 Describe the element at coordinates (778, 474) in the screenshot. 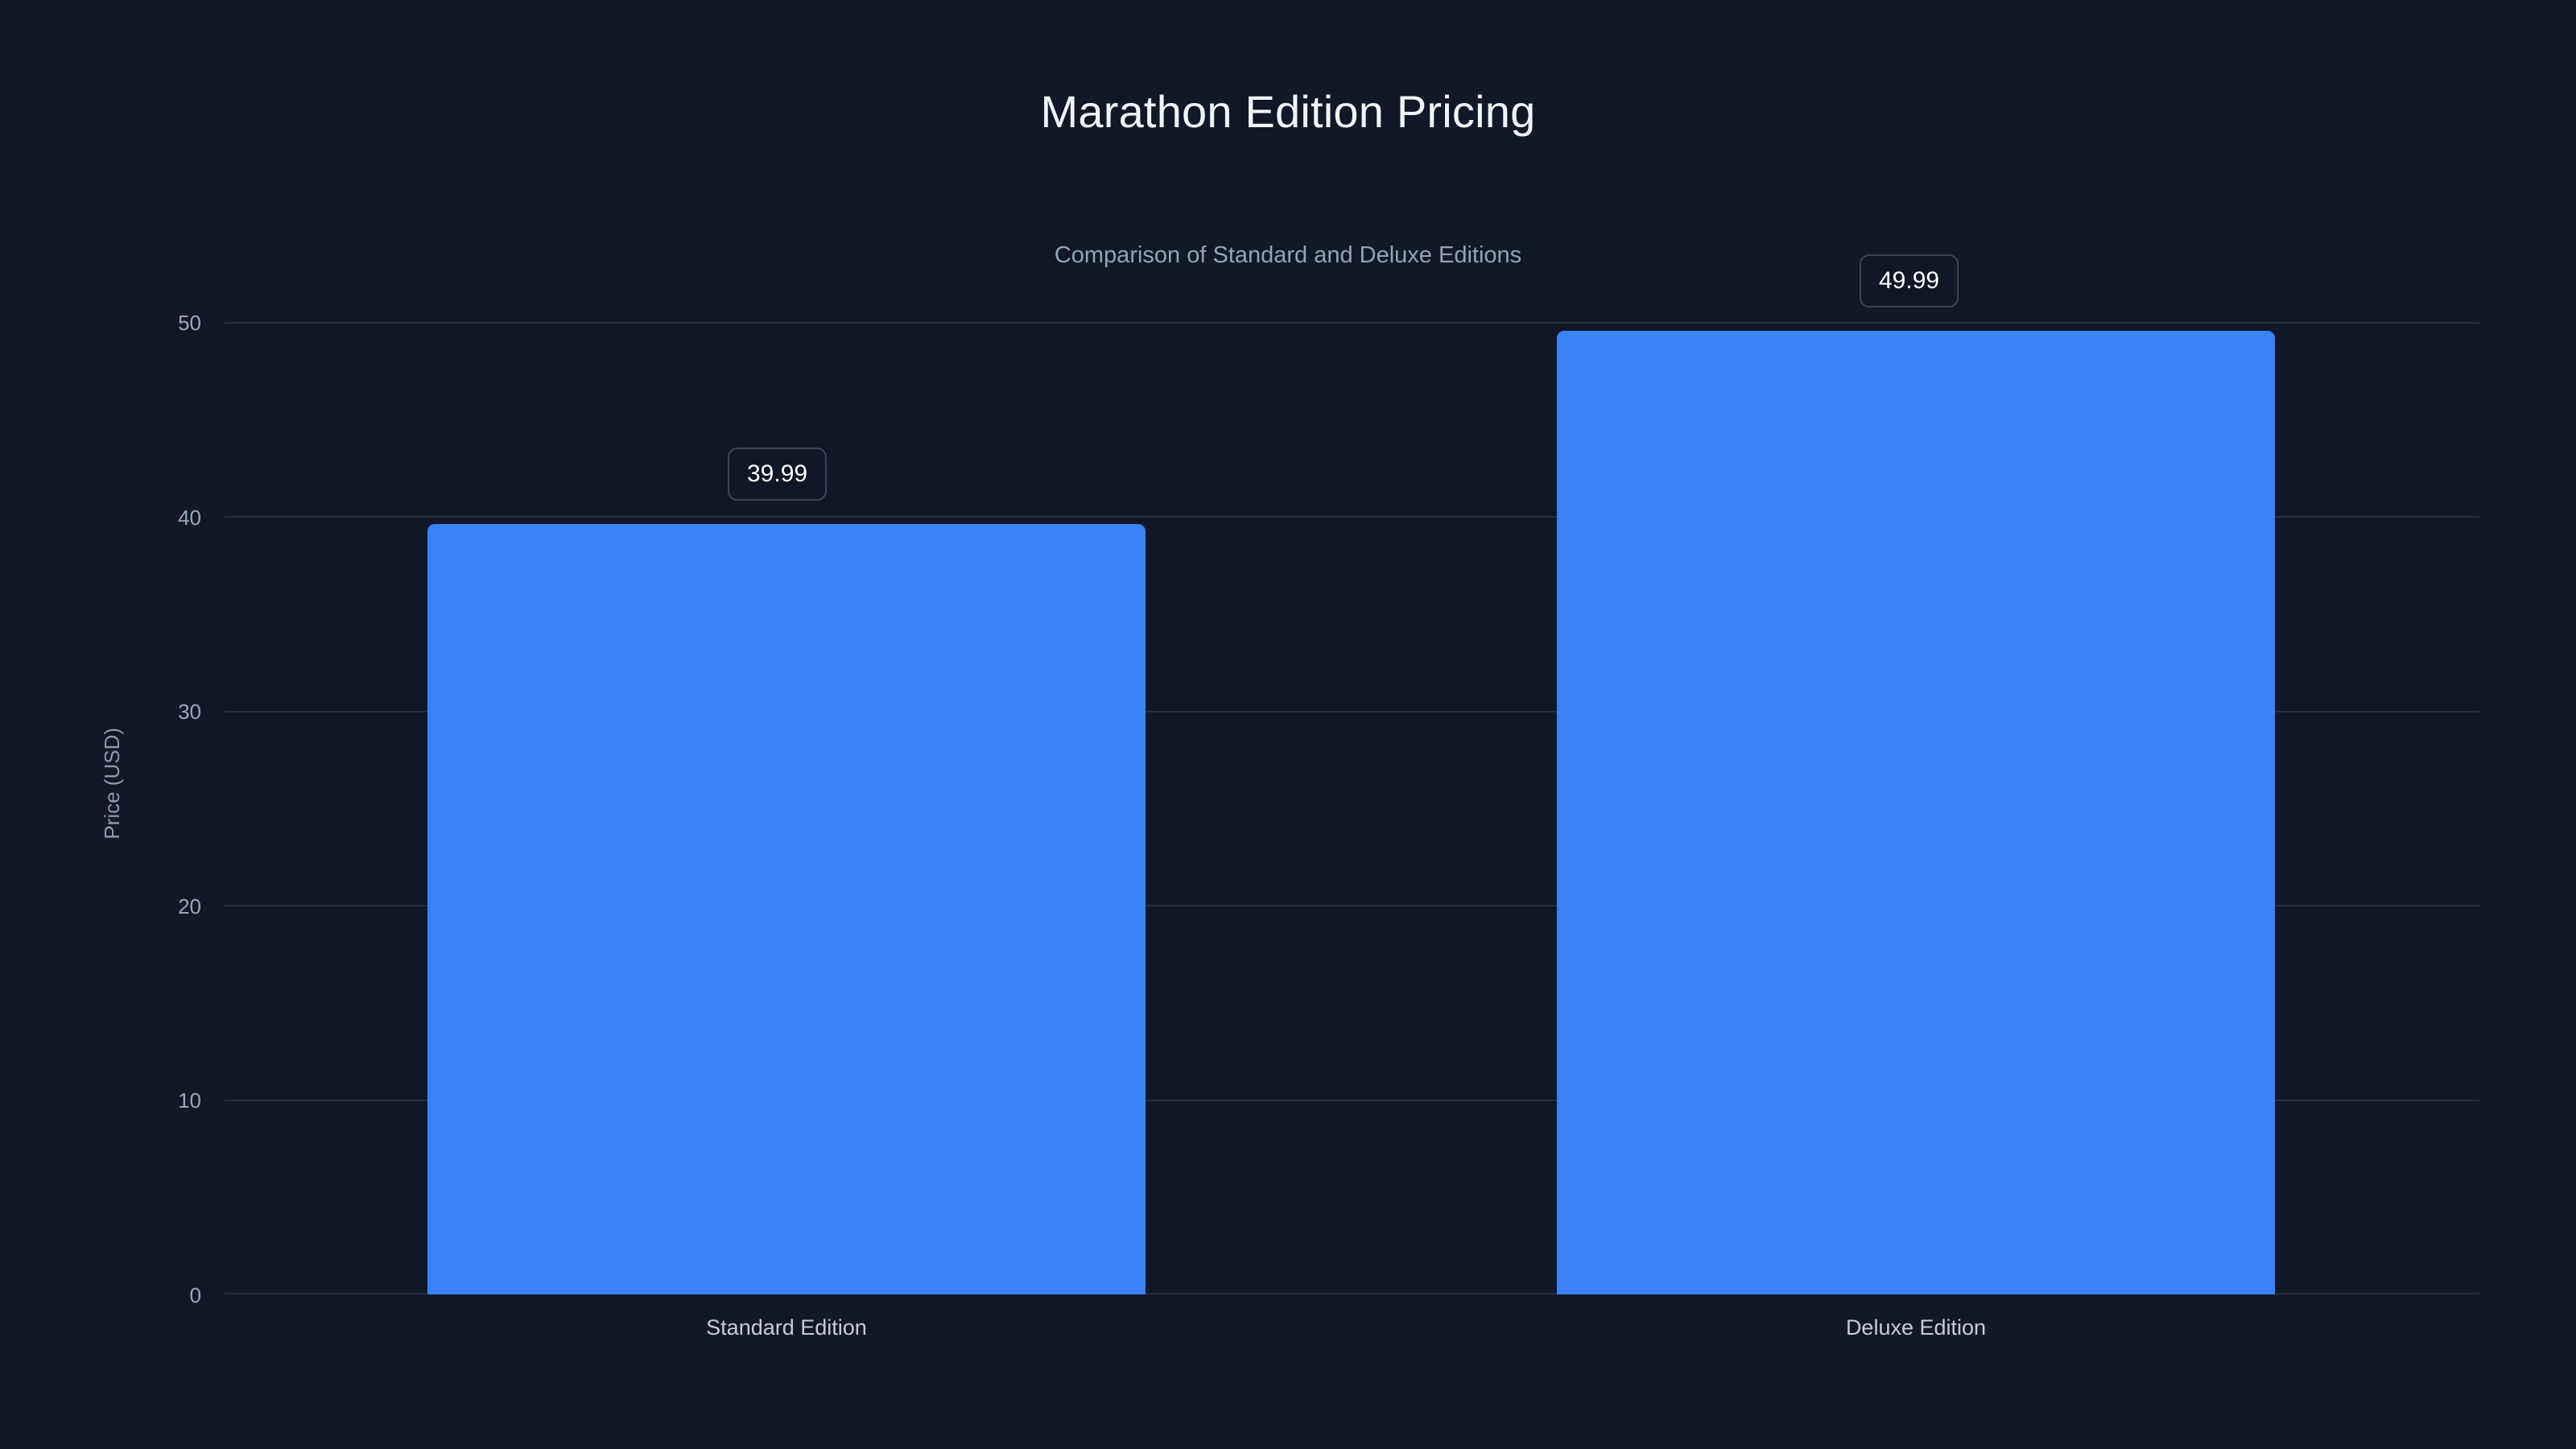

I see `value-badge-standard-edition: 39.99` at that location.